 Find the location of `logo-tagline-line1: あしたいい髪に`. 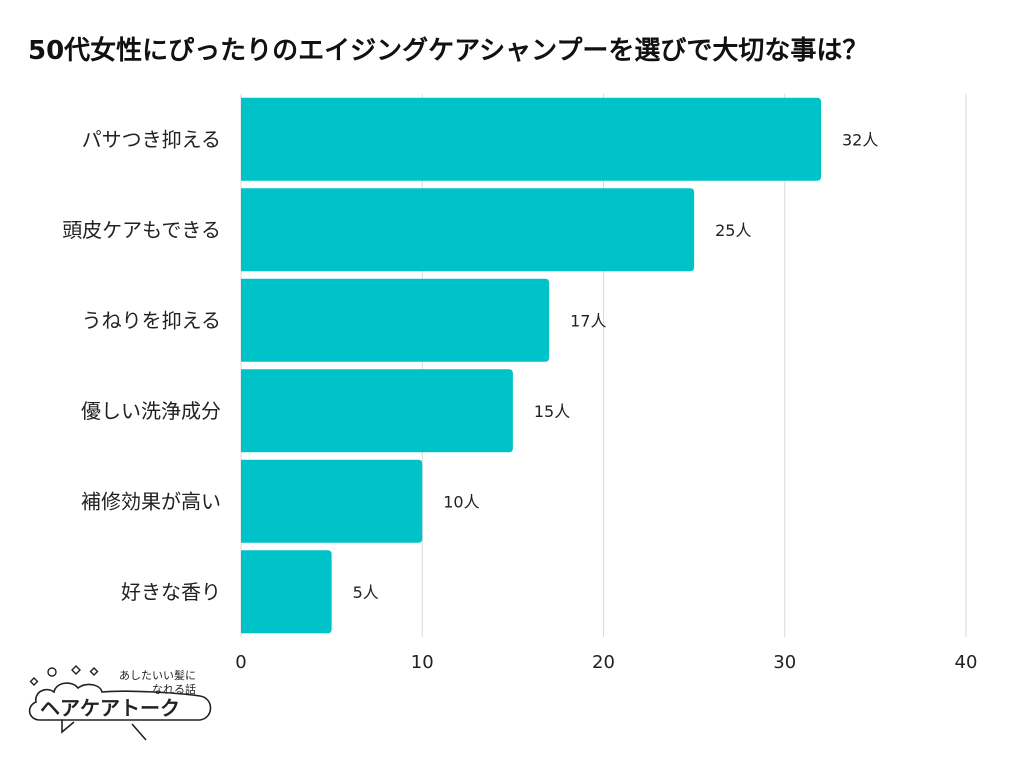

logo-tagline-line1: あしたいい髪に is located at coordinates (157, 675).